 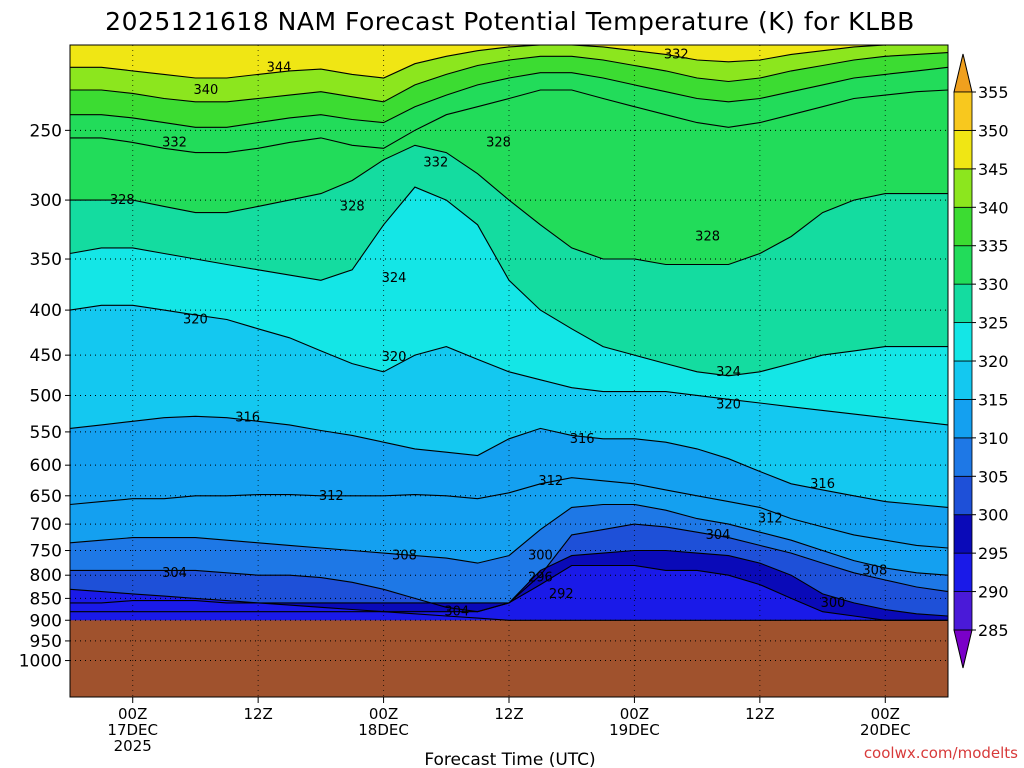 What do you see at coordinates (993, 553) in the screenshot?
I see `colorbar-label: 295` at bounding box center [993, 553].